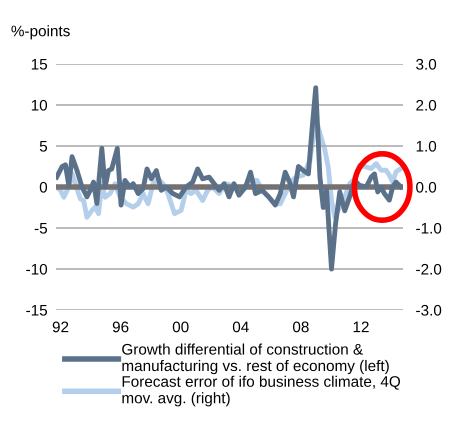 This screenshot has width=452, height=441. Describe the element at coordinates (37, 310) in the screenshot. I see `y-tick-label: -15` at that location.